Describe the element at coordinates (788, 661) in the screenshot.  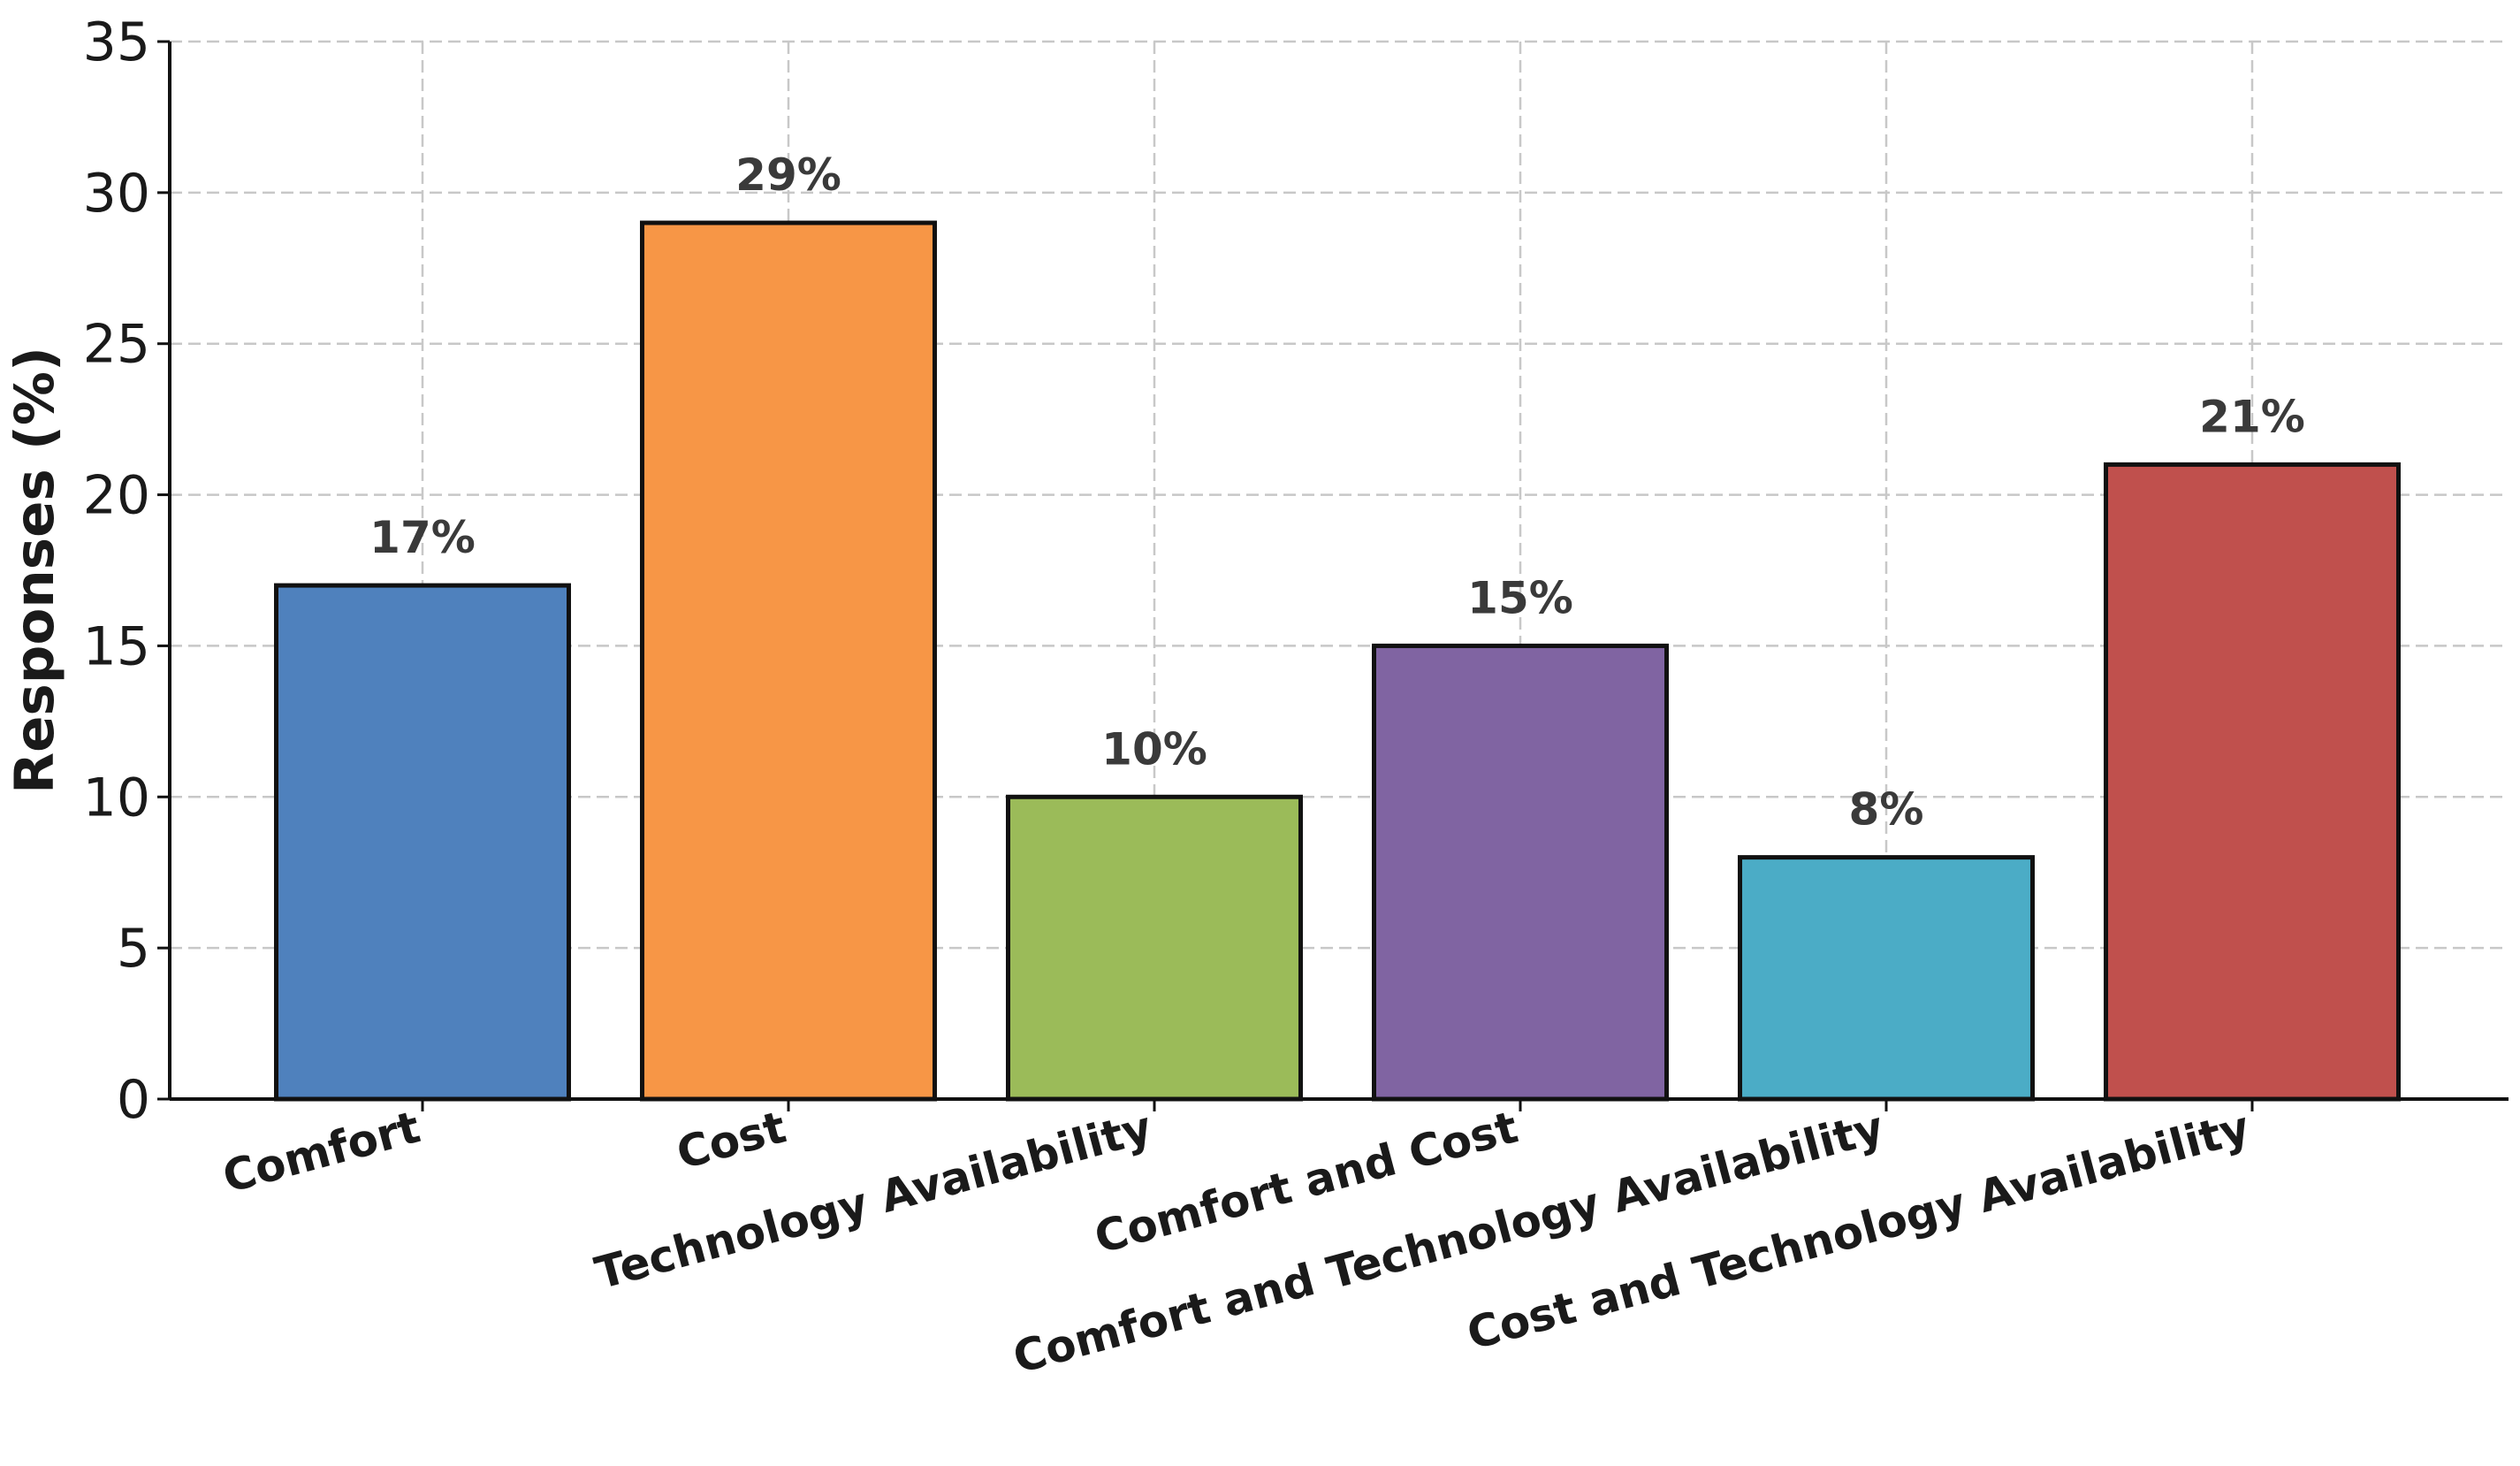
I see `bar-cost` at that location.